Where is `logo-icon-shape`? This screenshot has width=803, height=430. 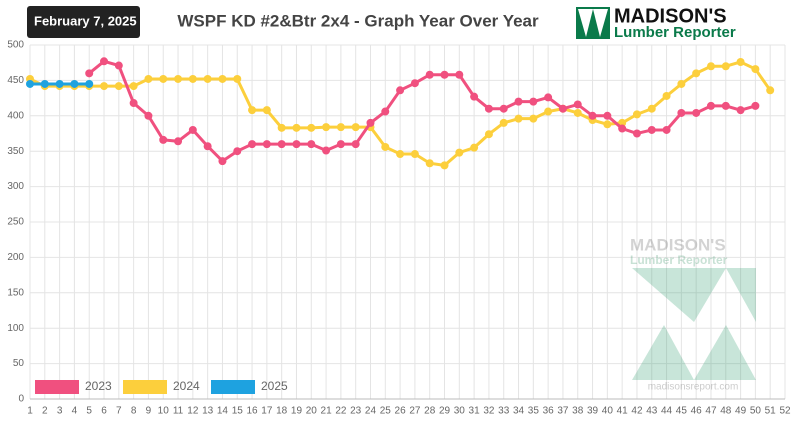 logo-icon-shape is located at coordinates (593, 23).